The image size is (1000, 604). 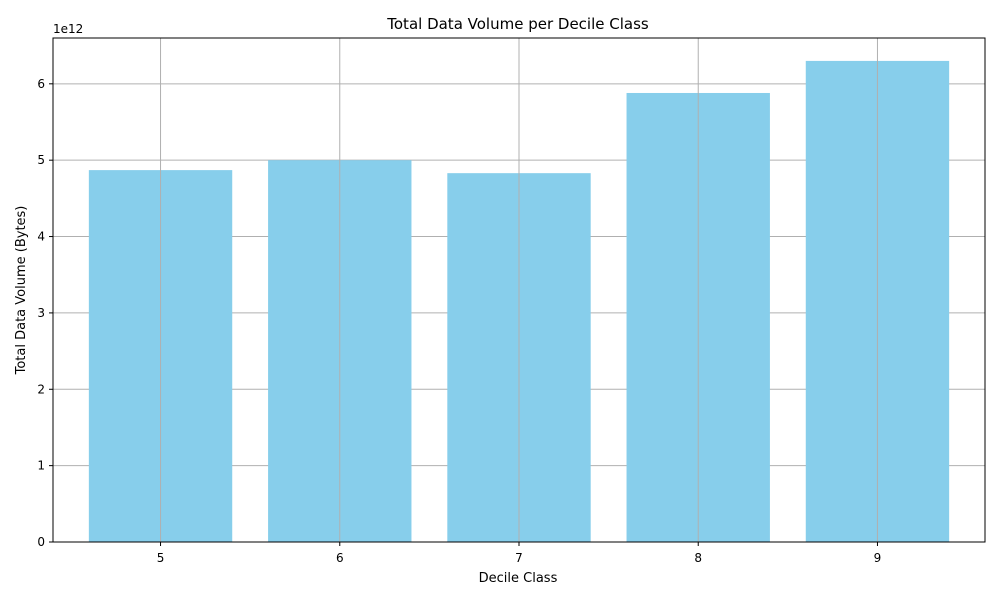 What do you see at coordinates (41, 313) in the screenshot?
I see `y-tick-label: 3` at bounding box center [41, 313].